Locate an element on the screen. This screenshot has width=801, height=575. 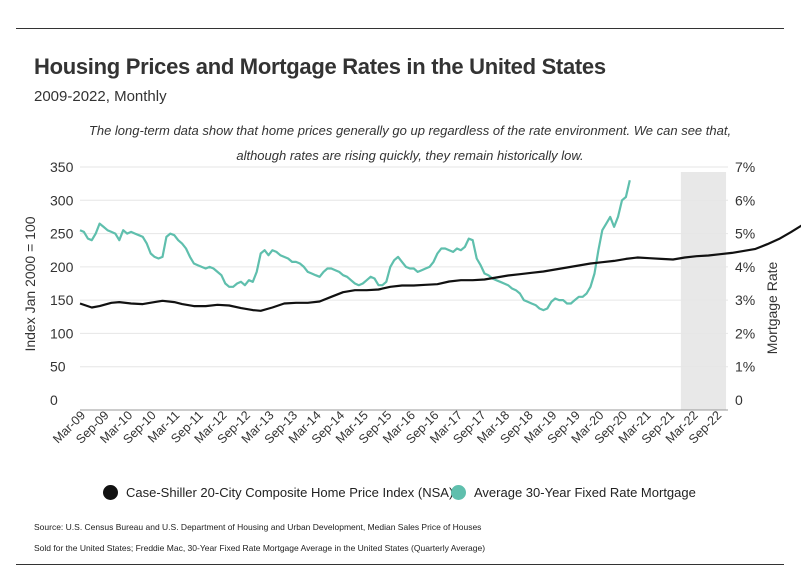
left-axis-ticks: 0 50 100 150 200 250 300 350 is located at coordinates (62, 283).